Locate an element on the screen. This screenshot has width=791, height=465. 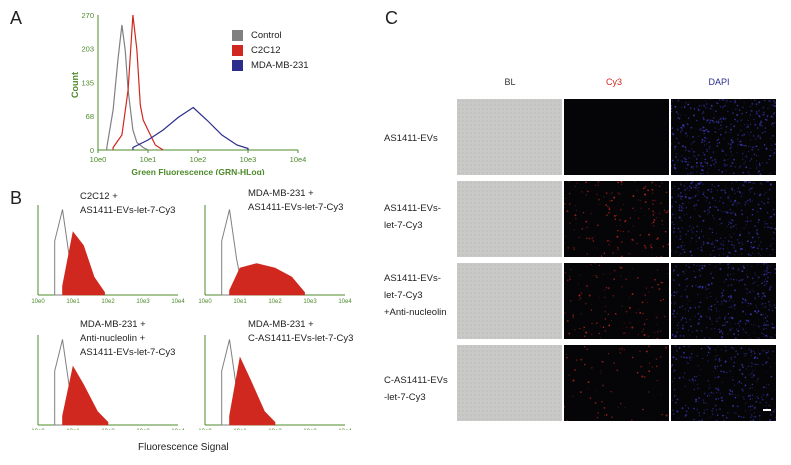
row2-line1: AS1411-EVs- is located at coordinates (412, 208).